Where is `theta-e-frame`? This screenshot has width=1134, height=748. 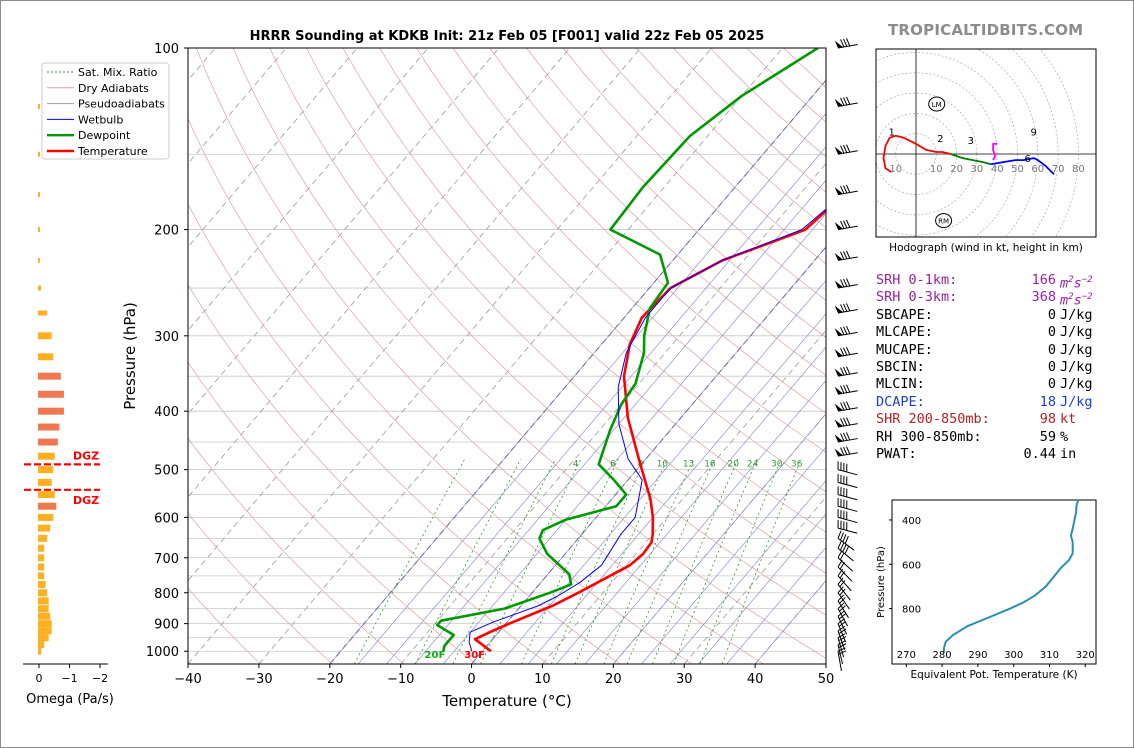 theta-e-frame is located at coordinates (994, 582).